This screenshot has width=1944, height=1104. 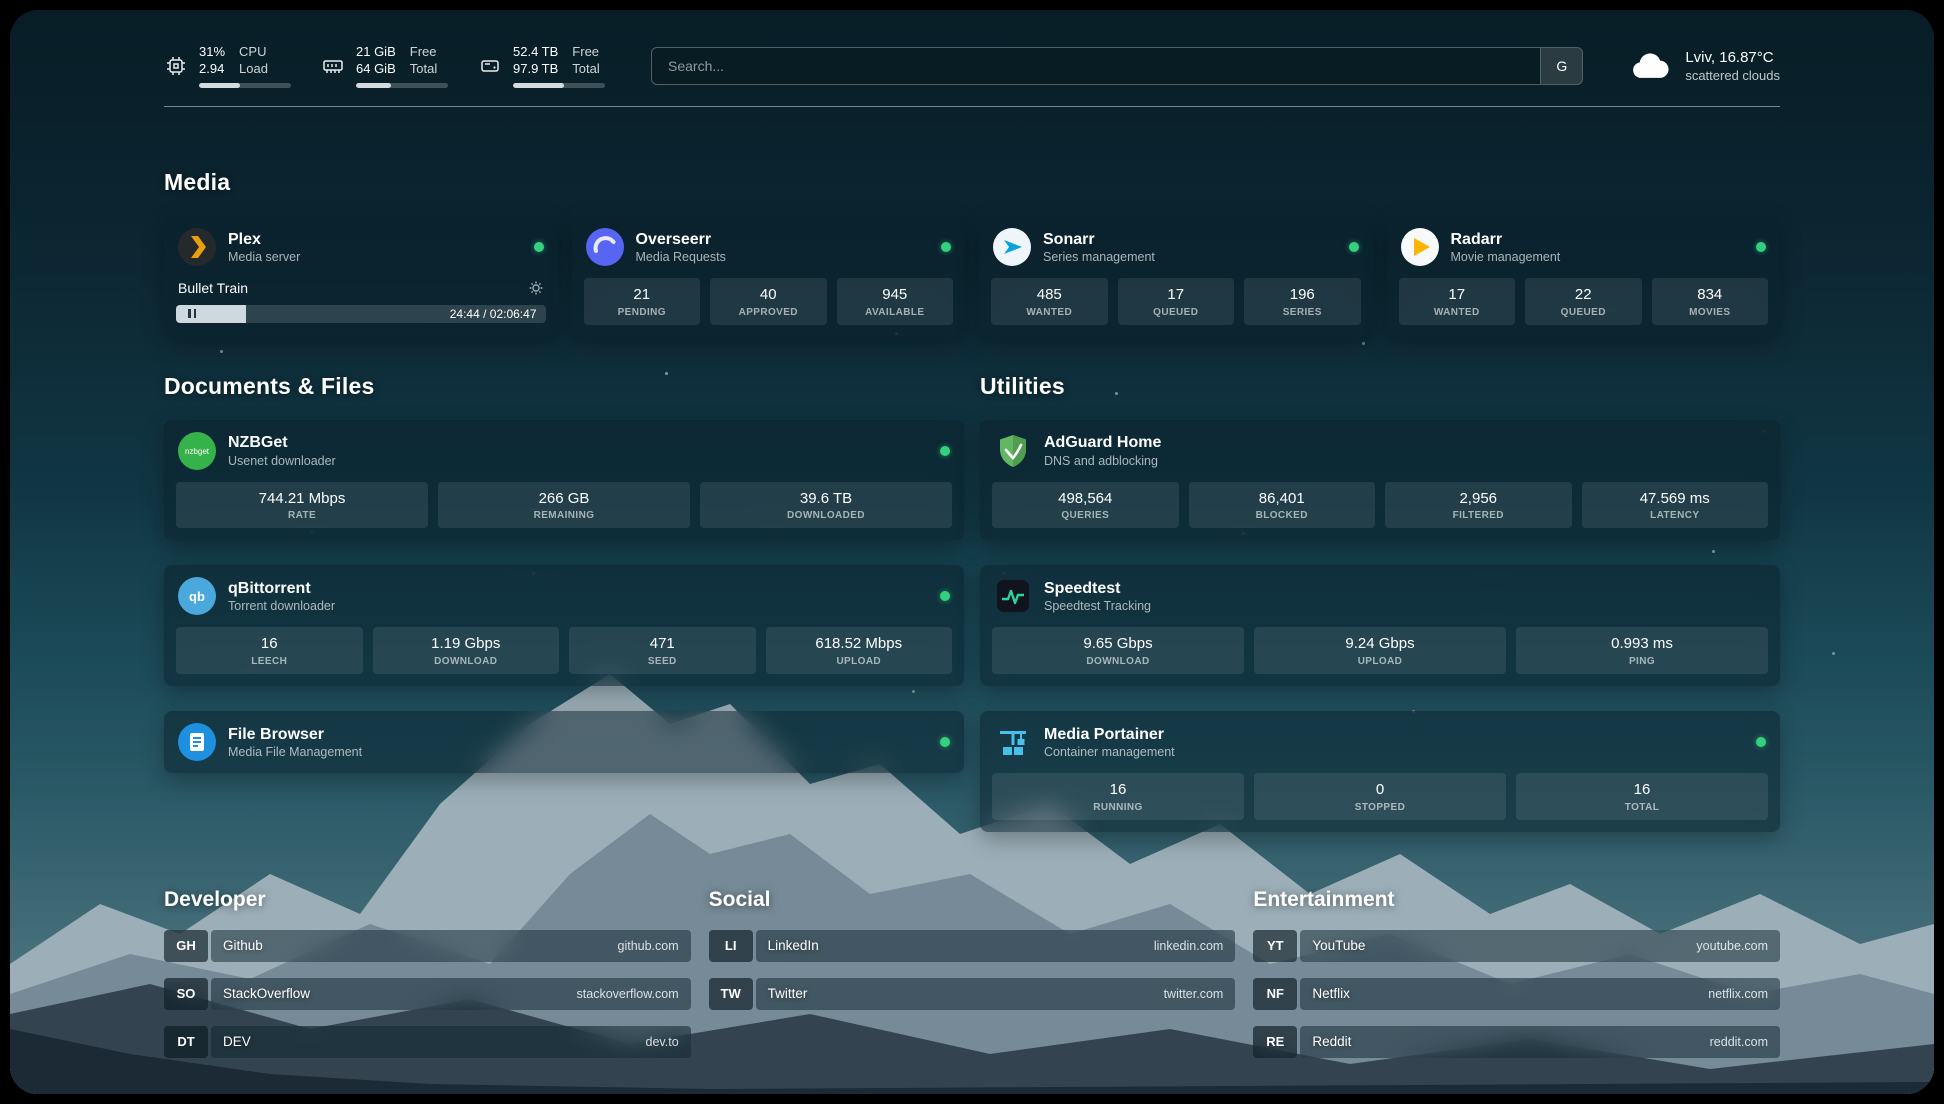 What do you see at coordinates (269, 589) in the screenshot?
I see `service-title: qBittorrent` at bounding box center [269, 589].